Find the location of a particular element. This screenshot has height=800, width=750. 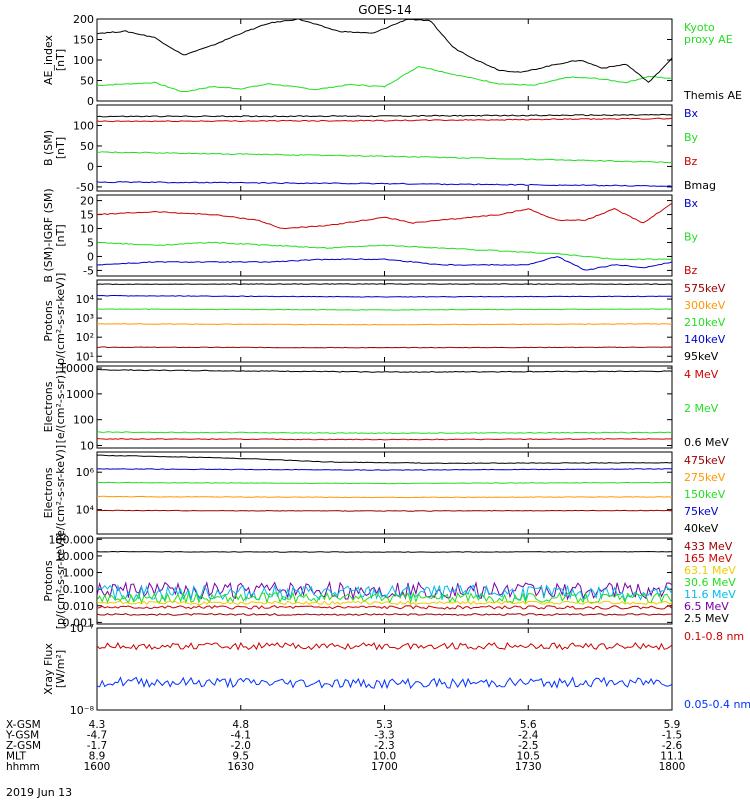

y-tick-label: 150 is located at coordinates (83, 40).